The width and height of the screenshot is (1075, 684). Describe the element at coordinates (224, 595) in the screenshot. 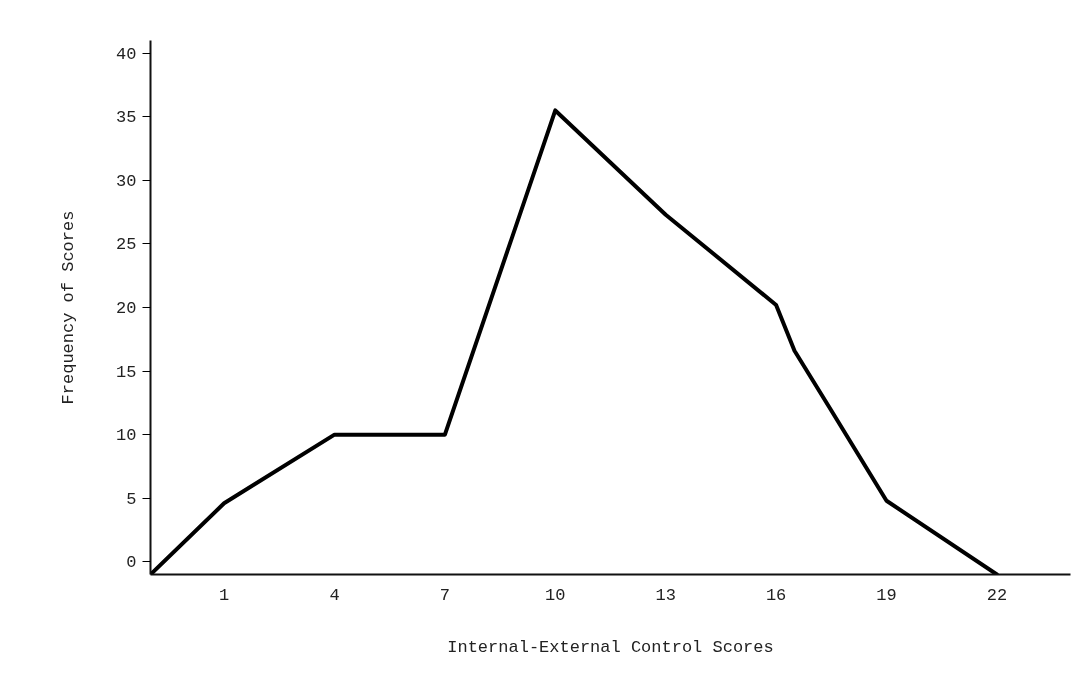

I see `x-tick-label: 1` at that location.